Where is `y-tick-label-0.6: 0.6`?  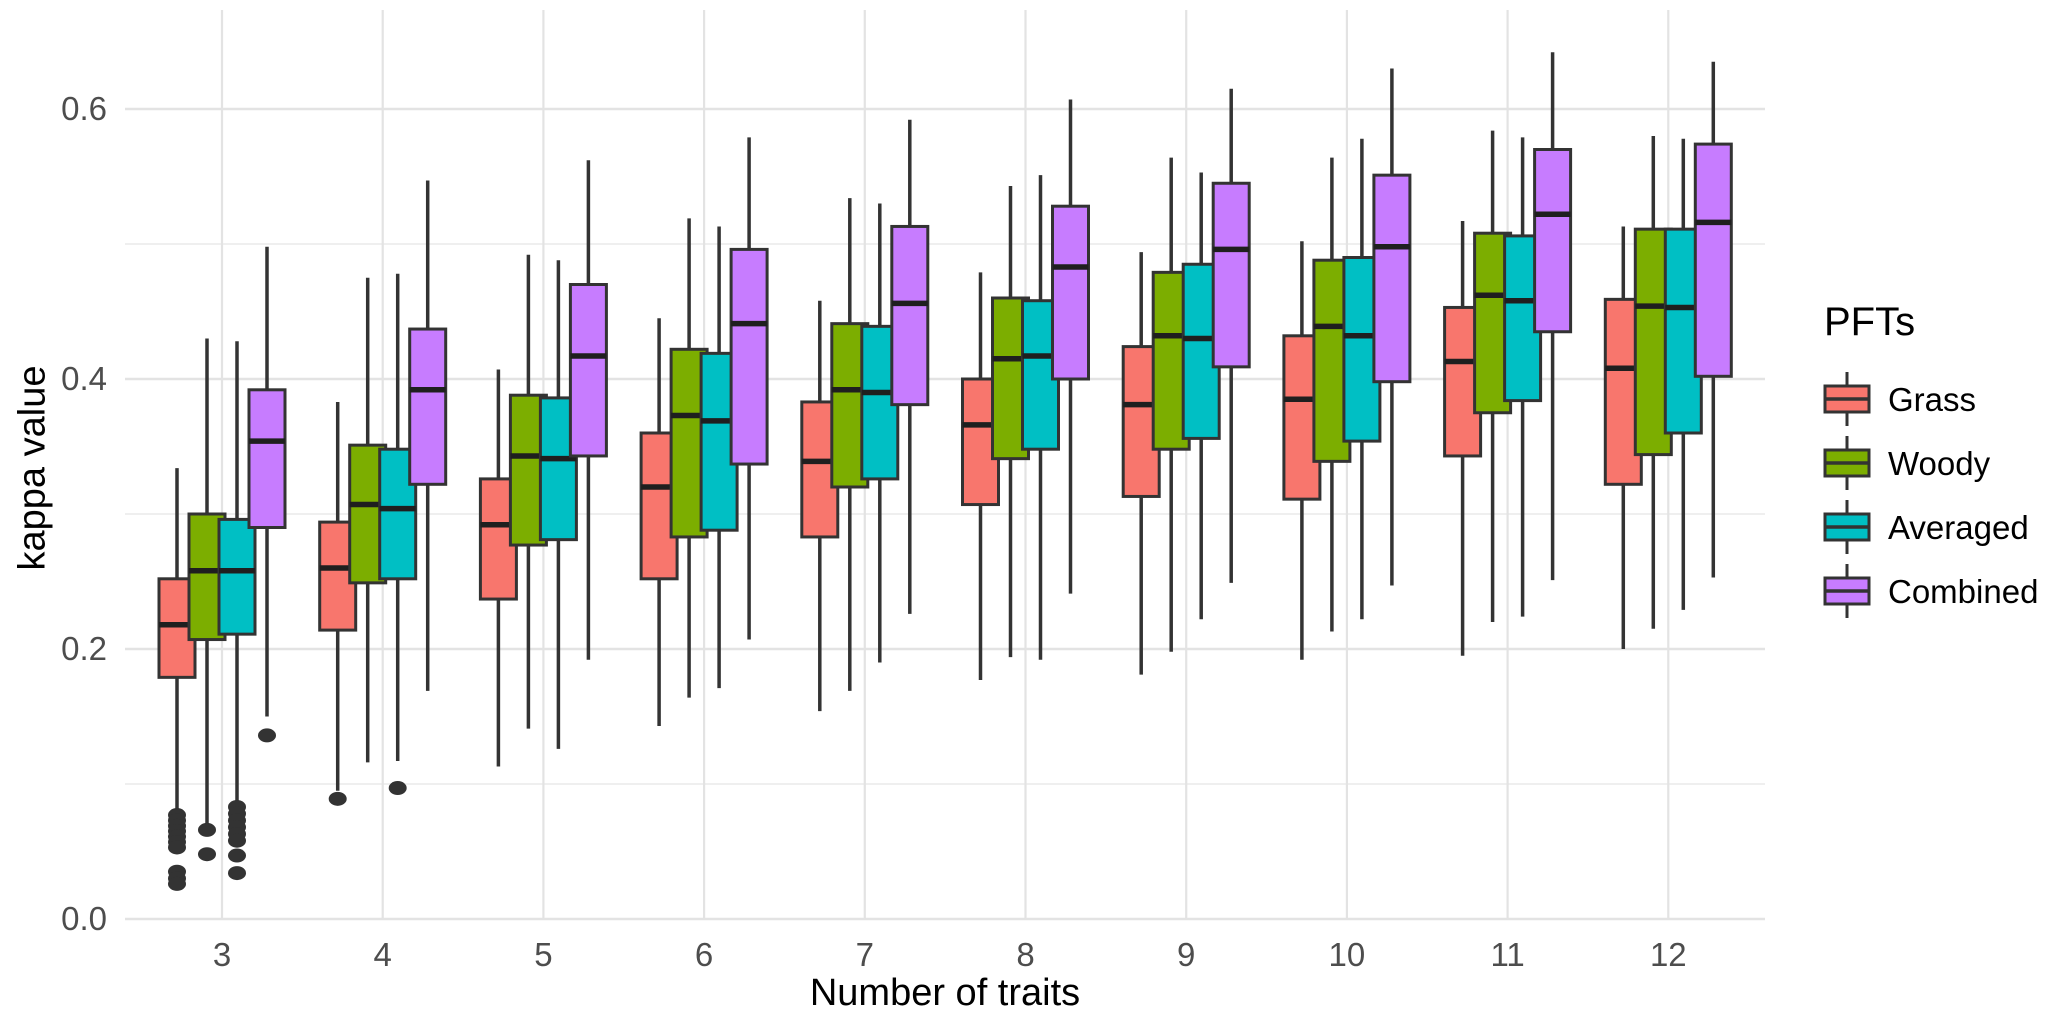
y-tick-label-0.6: 0.6 is located at coordinates (84, 108).